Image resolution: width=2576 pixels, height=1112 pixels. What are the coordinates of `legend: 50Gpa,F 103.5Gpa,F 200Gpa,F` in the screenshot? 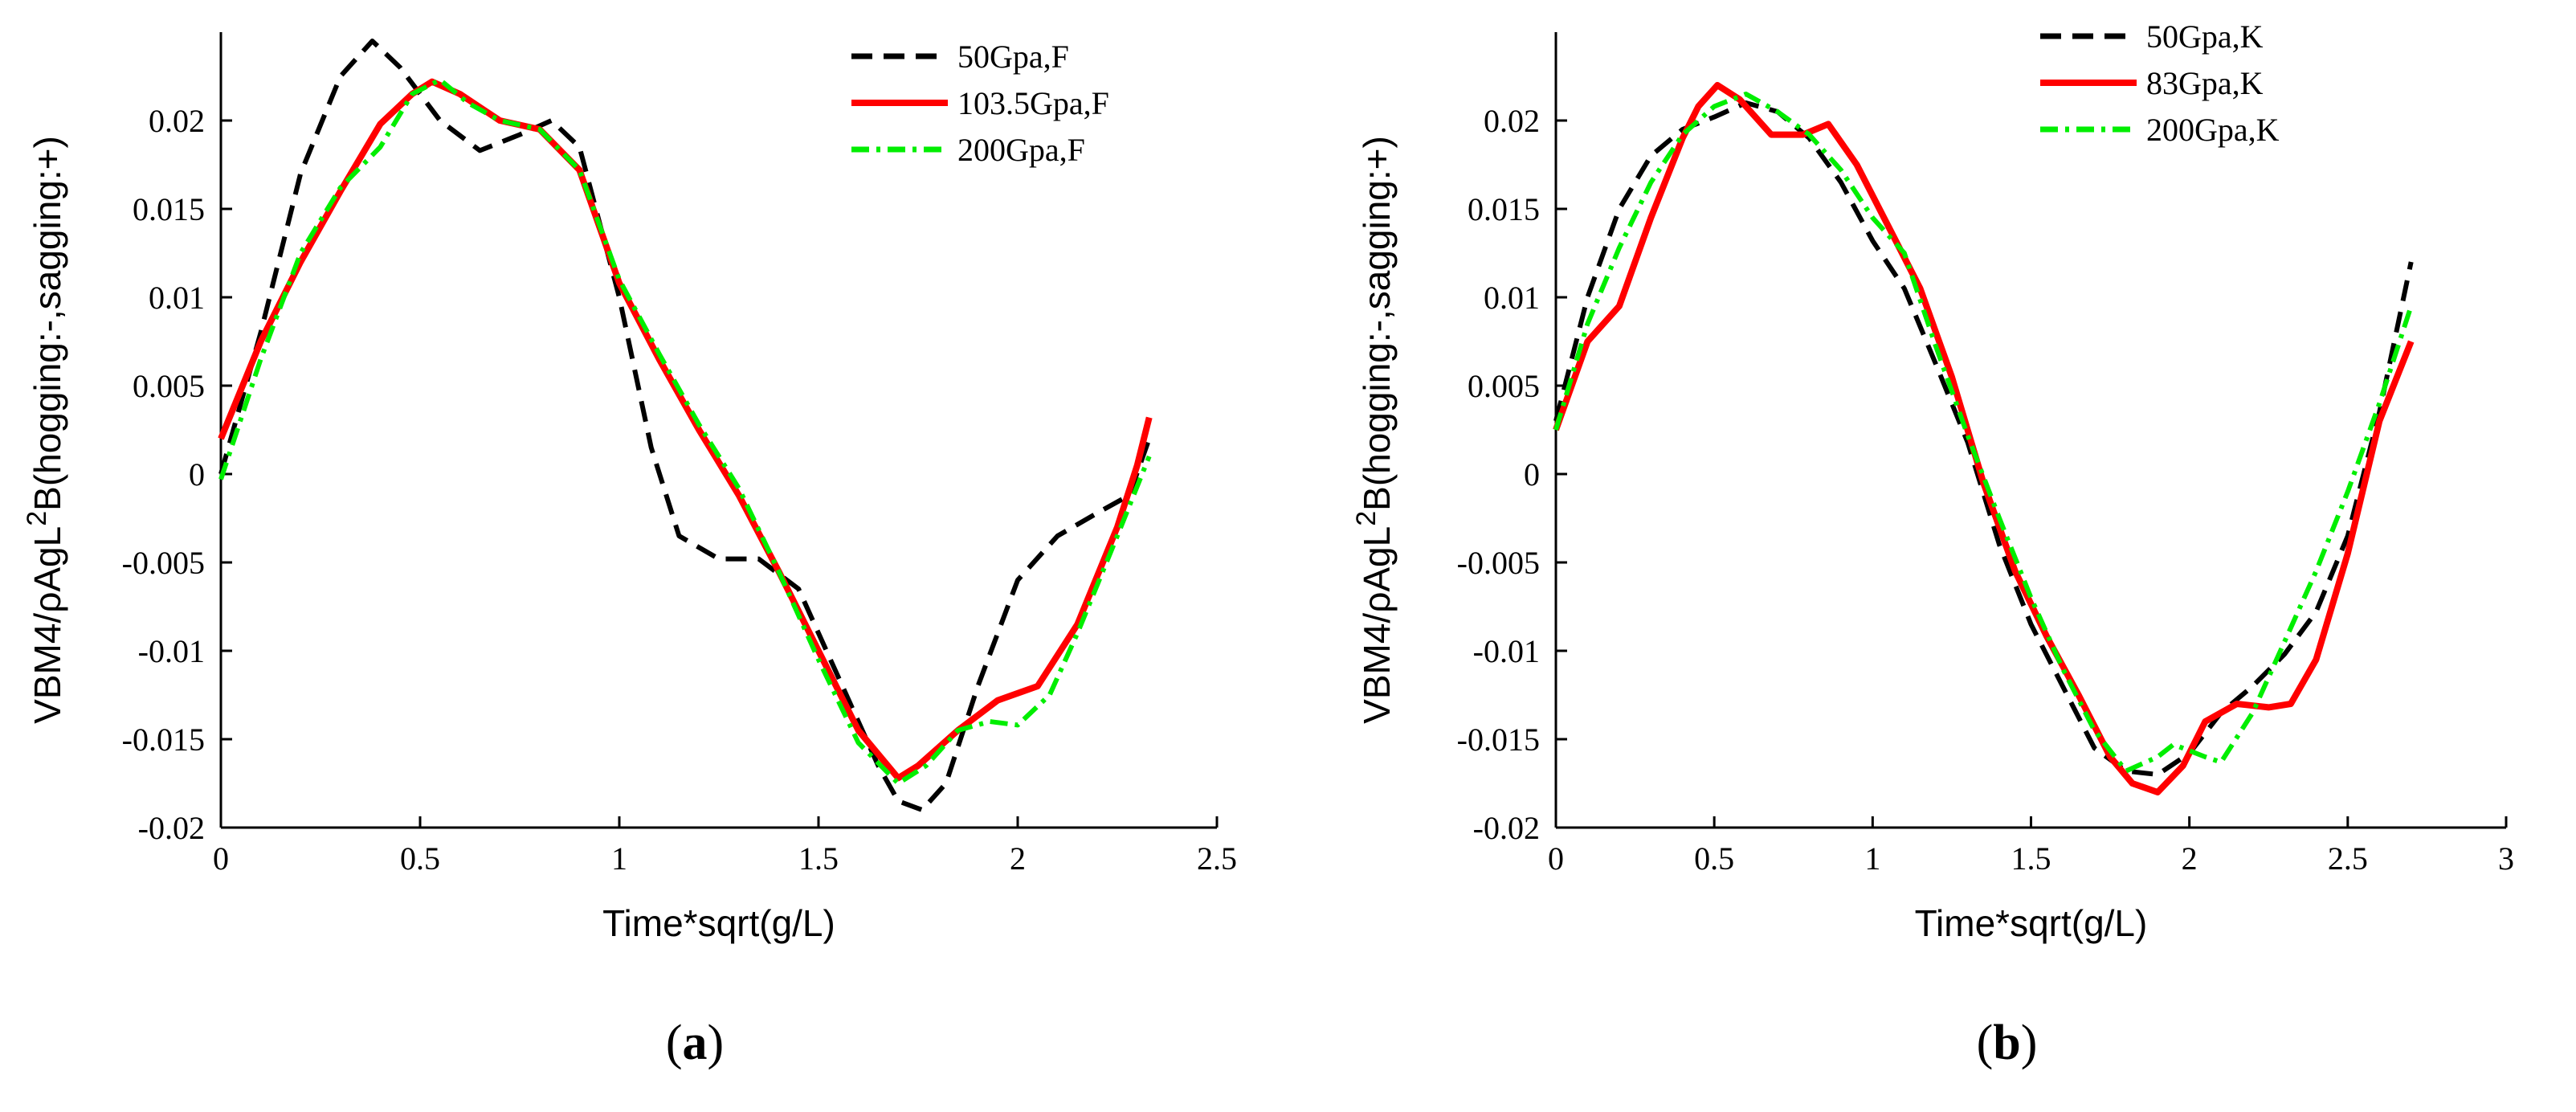 It's located at (980, 103).